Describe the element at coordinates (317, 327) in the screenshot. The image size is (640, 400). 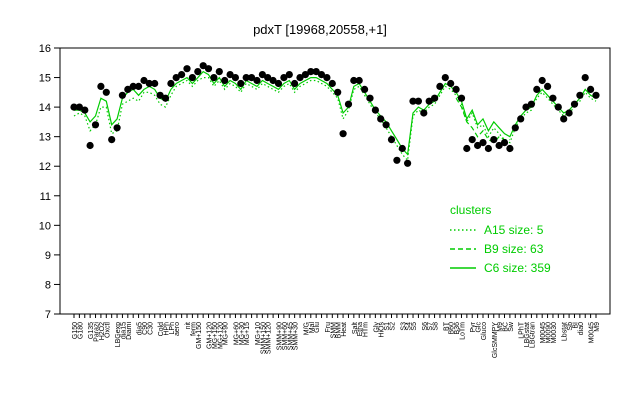
I see `x-tick-label: Glu` at that location.